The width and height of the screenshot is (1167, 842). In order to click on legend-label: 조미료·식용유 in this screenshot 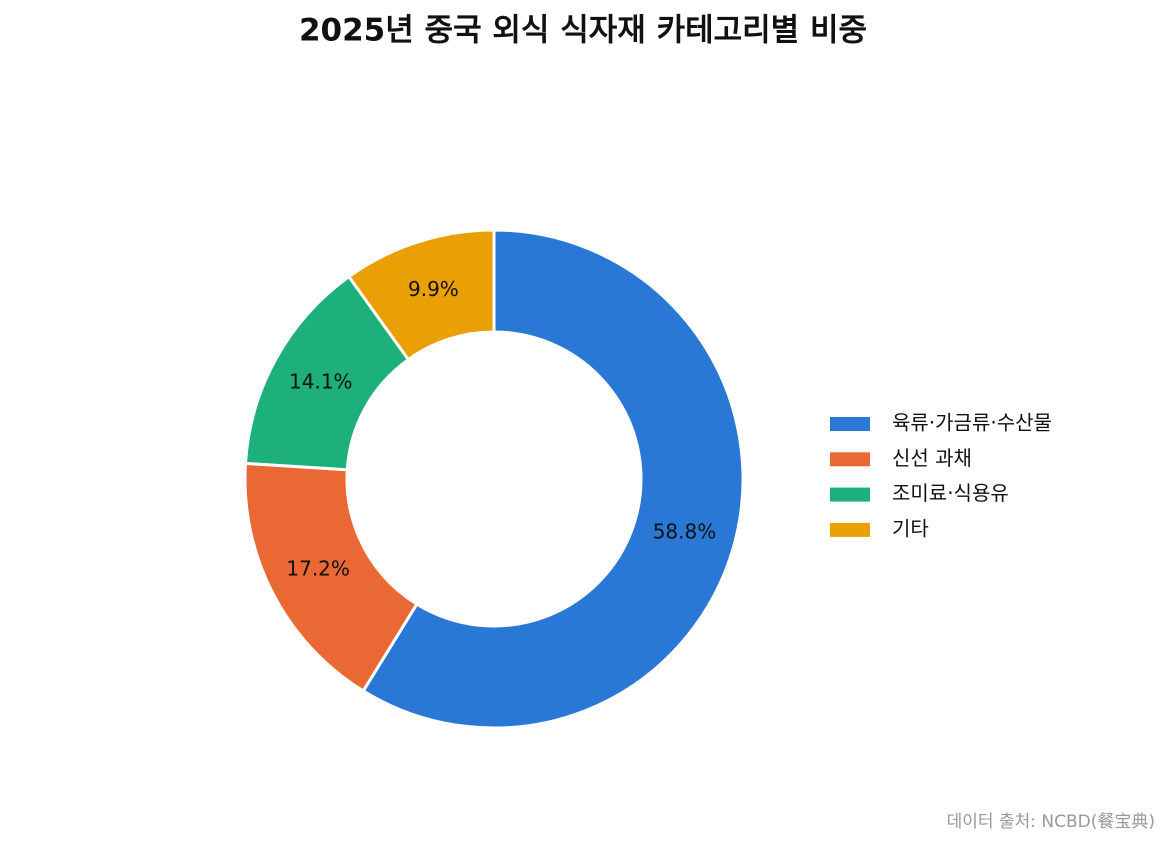, I will do `click(950, 493)`.